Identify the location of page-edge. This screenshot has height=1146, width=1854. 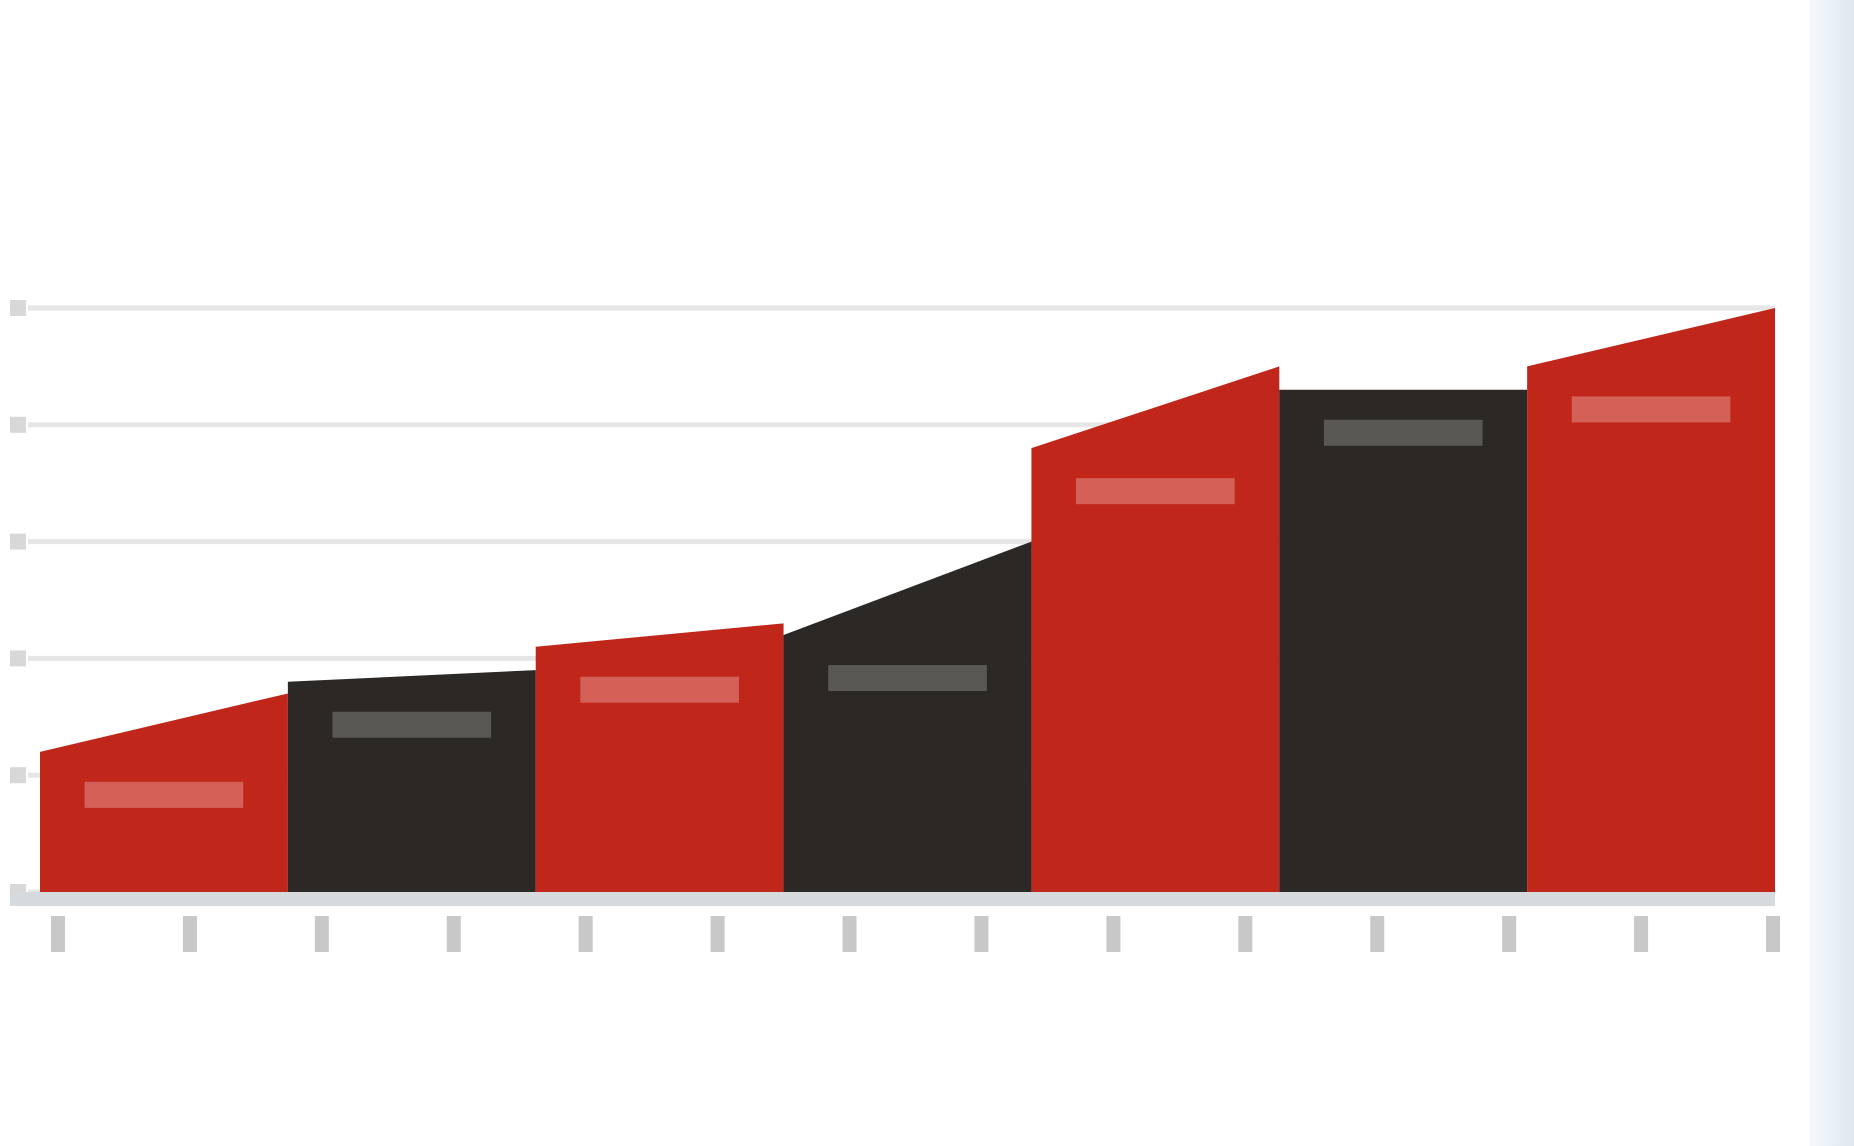
(1832, 573).